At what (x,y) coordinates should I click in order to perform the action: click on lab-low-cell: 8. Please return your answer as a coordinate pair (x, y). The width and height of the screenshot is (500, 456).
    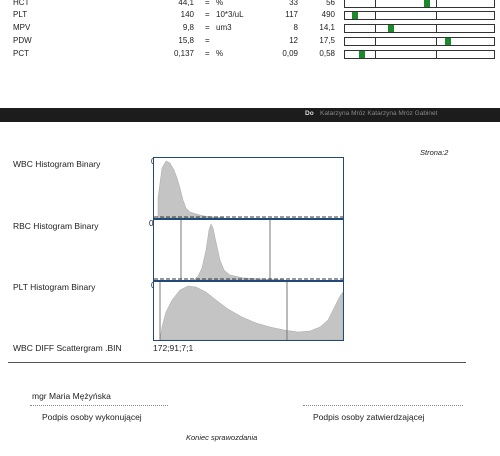
    Looking at the image, I should click on (295, 27).